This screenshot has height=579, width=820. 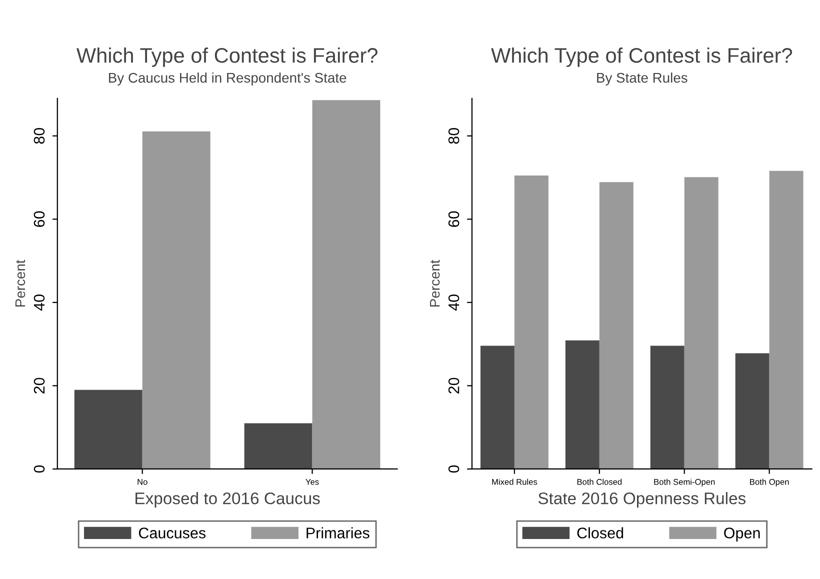 What do you see at coordinates (600, 532) in the screenshot?
I see `legend-label: Closed` at bounding box center [600, 532].